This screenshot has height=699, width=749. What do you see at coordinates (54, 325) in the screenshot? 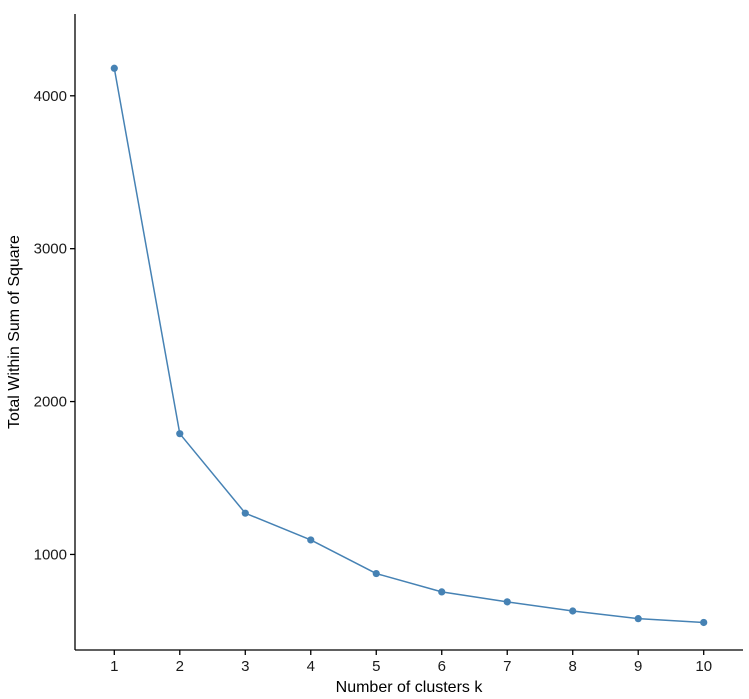
I see `y-ticks-layer: 1000 2000 3000 4000` at bounding box center [54, 325].